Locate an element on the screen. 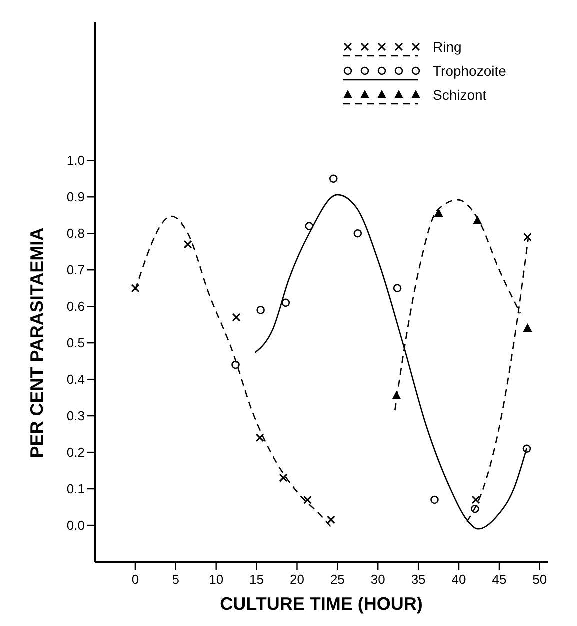 The height and width of the screenshot is (626, 577). y-tick-label: 0.5 is located at coordinates (75, 343).